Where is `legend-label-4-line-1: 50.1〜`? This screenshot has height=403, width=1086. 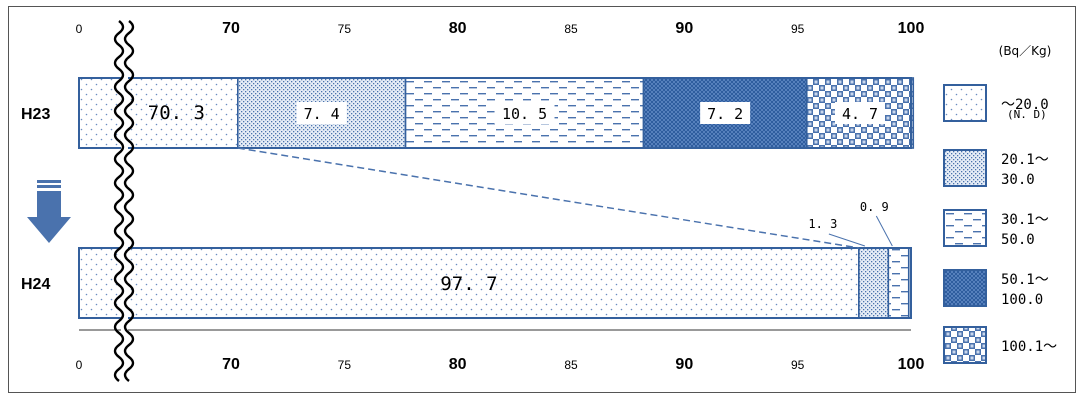
legend-label-4-line-1: 50.1〜 is located at coordinates (1025, 280).